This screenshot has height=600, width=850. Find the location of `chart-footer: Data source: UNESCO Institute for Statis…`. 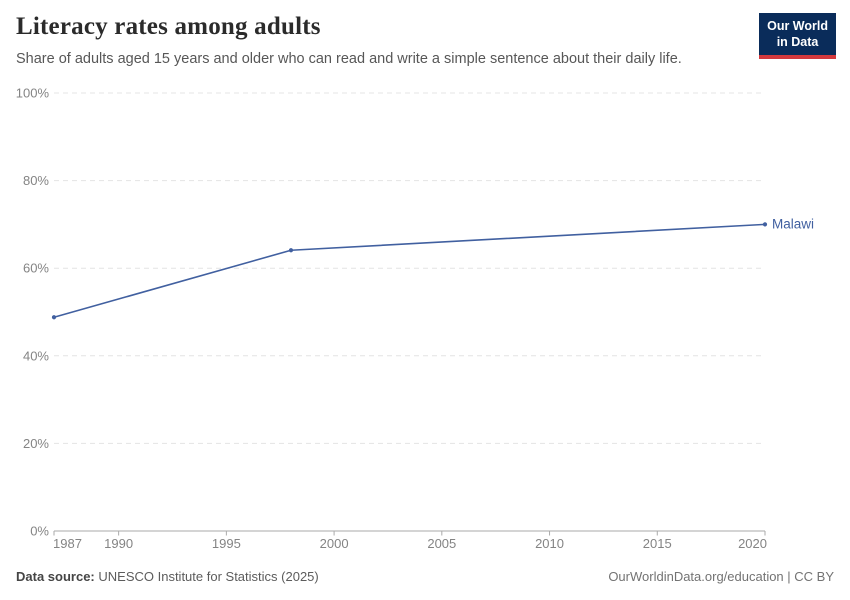

chart-footer: Data source: UNESCO Institute for Statis… is located at coordinates (425, 576).